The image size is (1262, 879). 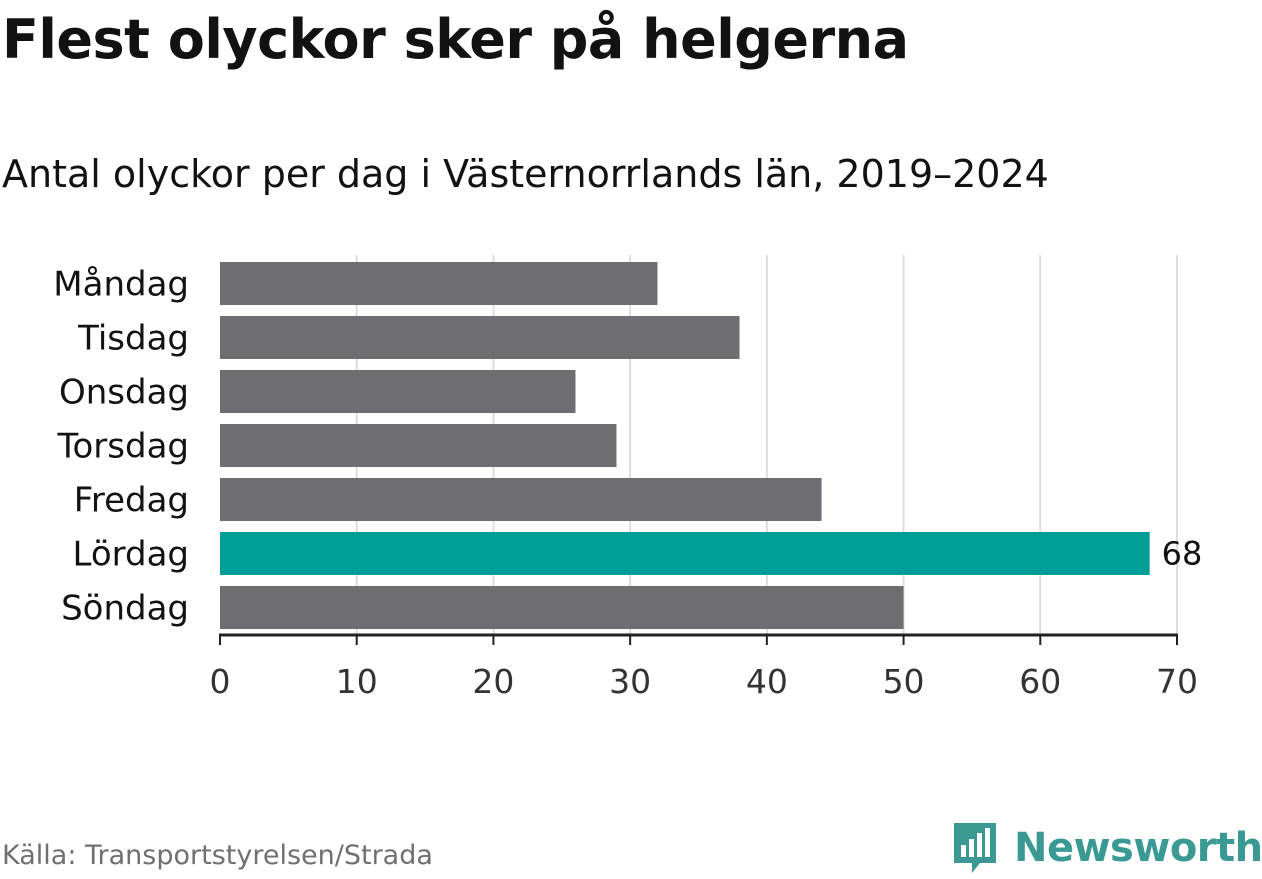 I want to click on x-tick-label: 0, so click(x=220, y=681).